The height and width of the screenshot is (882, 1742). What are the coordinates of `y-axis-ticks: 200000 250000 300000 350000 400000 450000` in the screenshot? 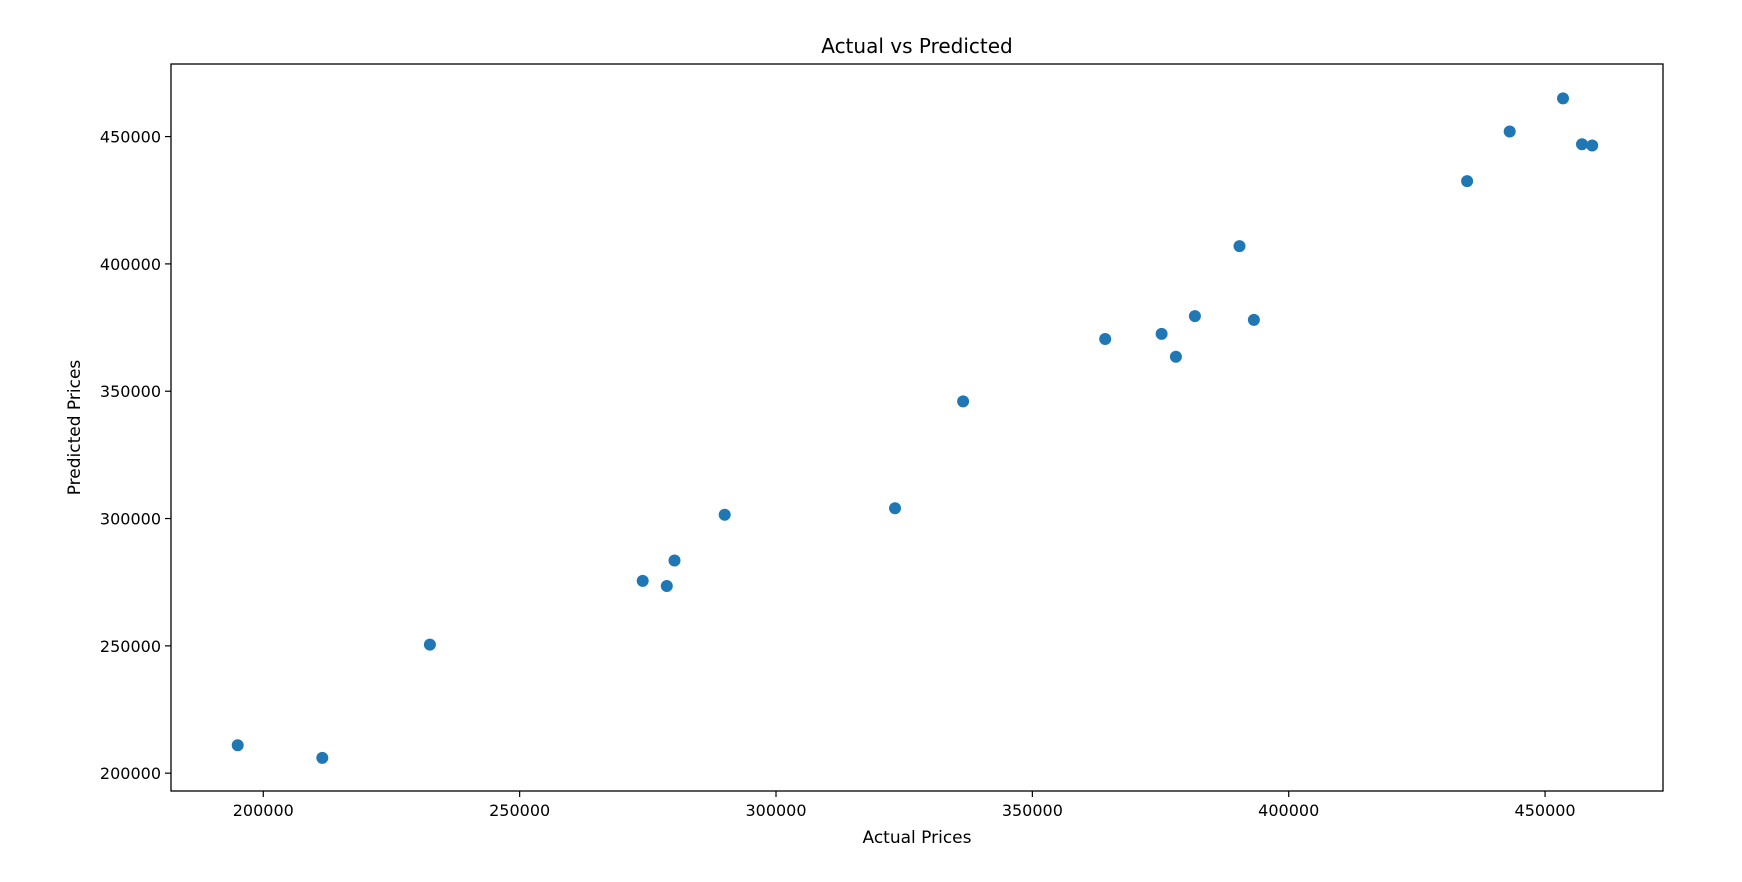 It's located at (135, 455).